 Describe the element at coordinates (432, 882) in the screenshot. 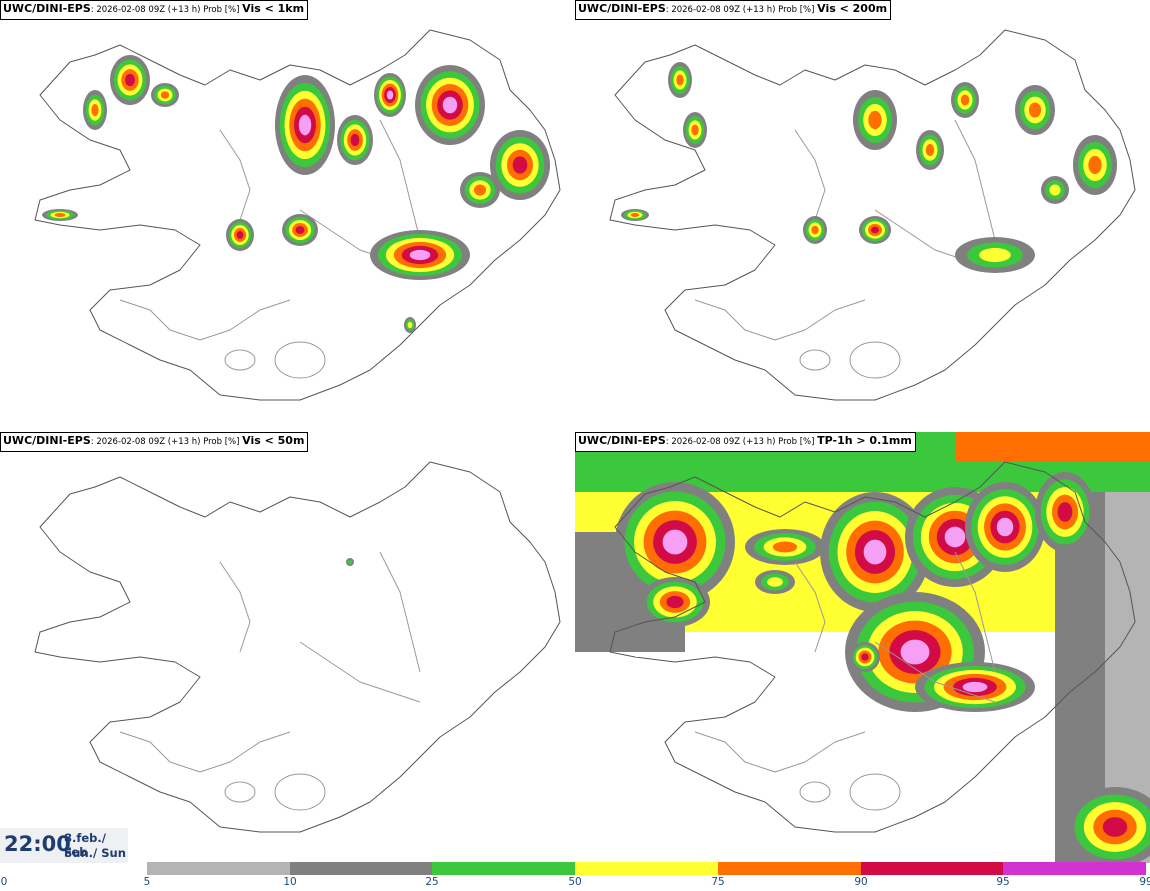

I see `colorbar-tick-label: 25` at that location.